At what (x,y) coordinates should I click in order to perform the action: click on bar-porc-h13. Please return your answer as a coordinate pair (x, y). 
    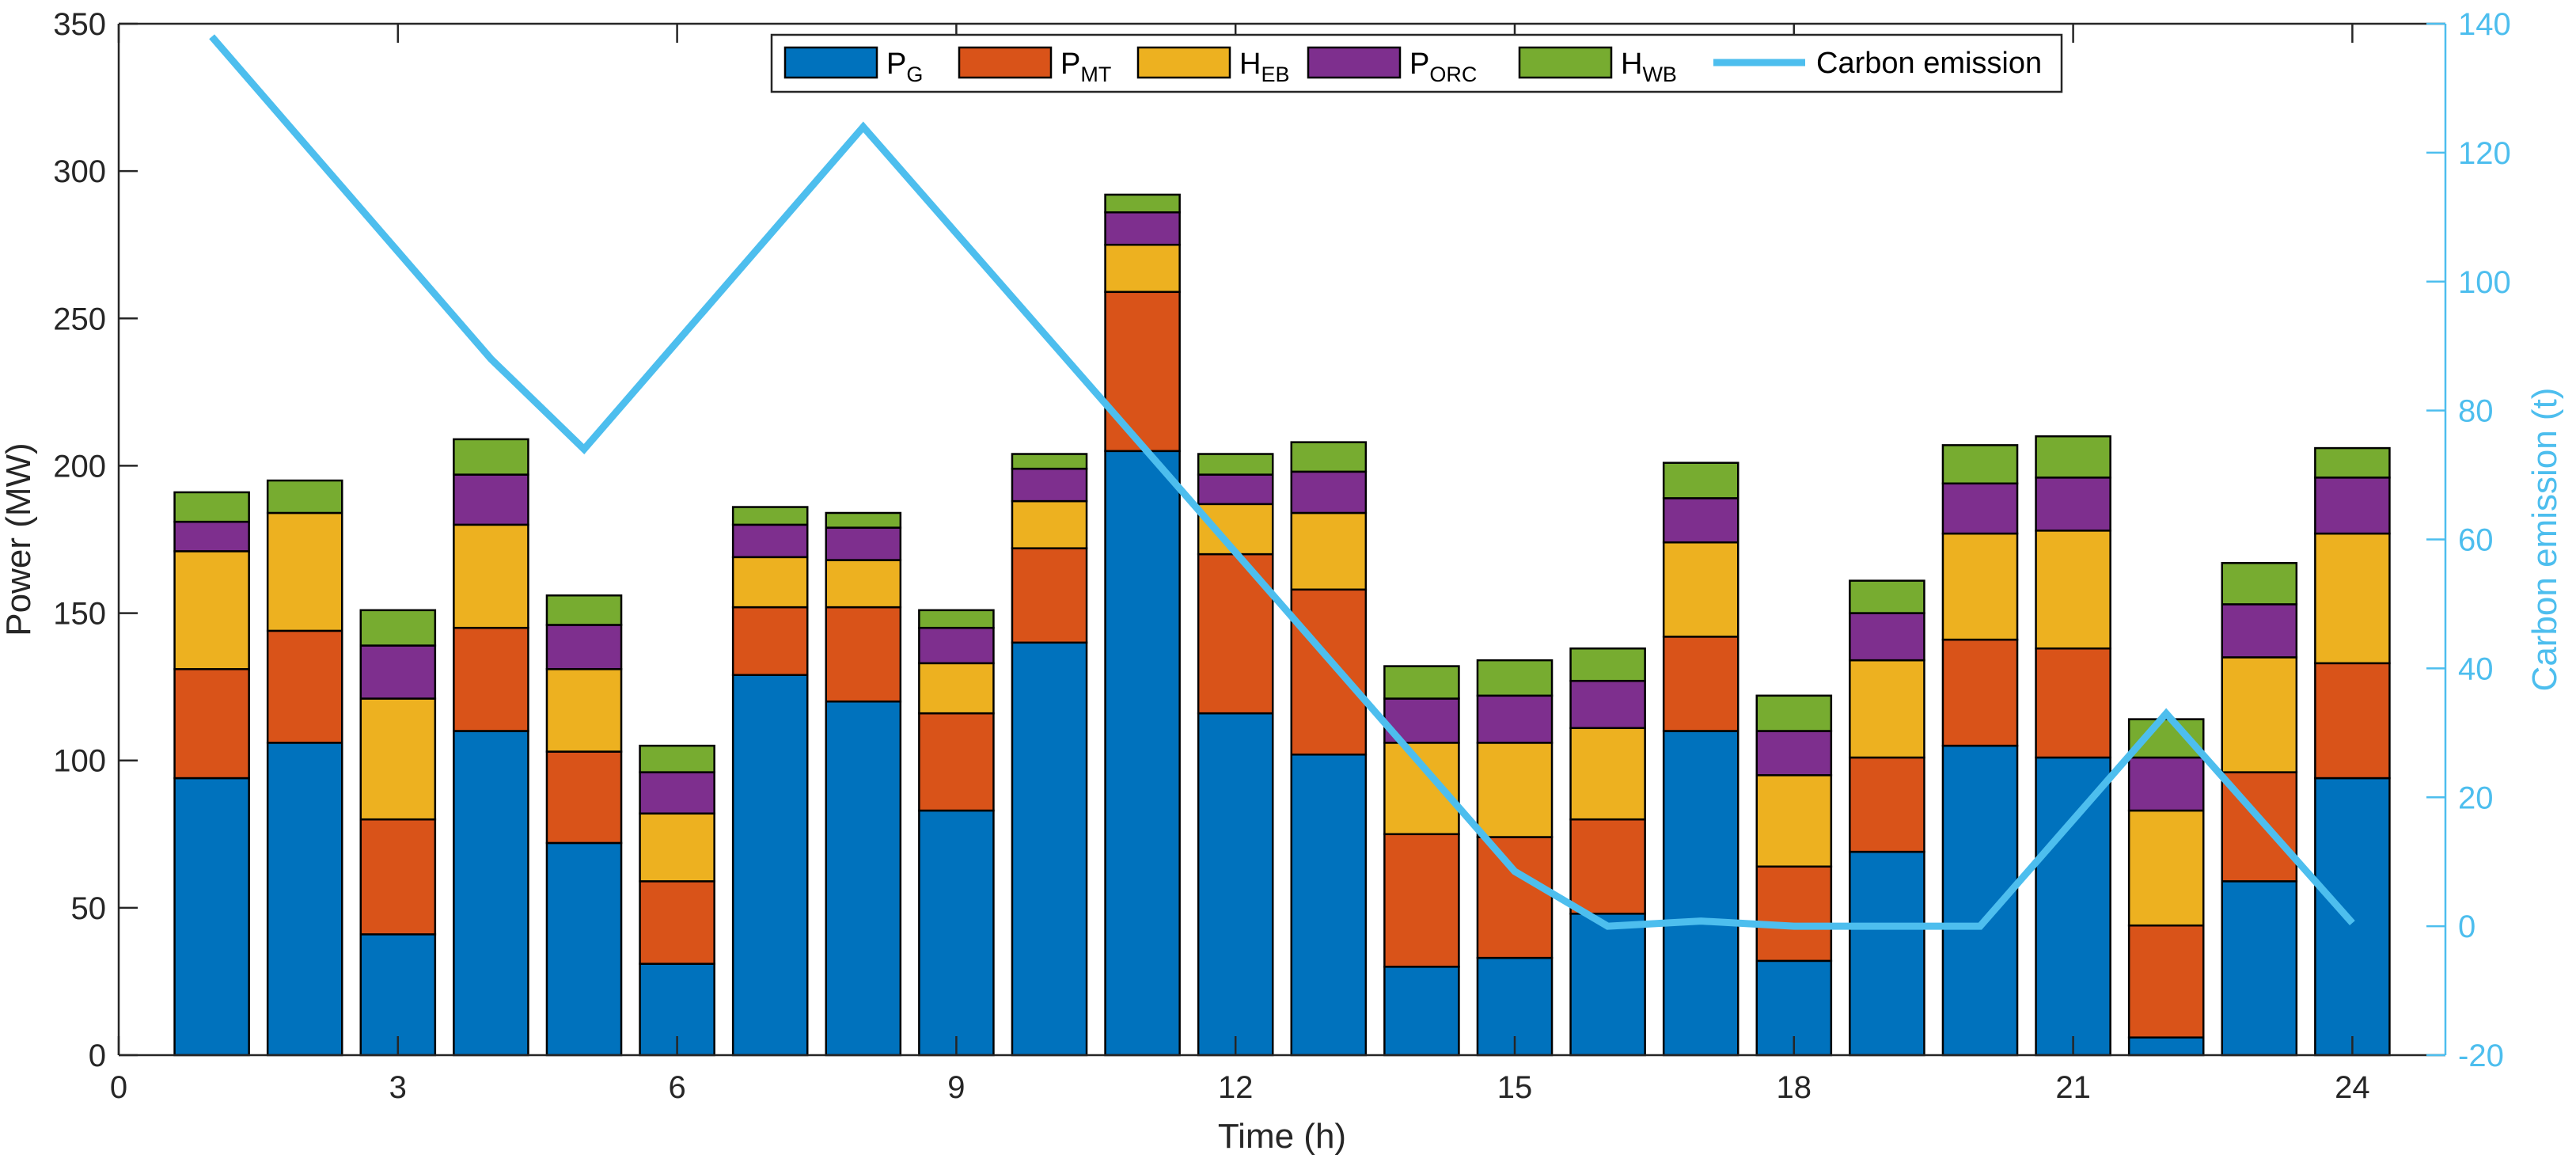
    Looking at the image, I should click on (1329, 493).